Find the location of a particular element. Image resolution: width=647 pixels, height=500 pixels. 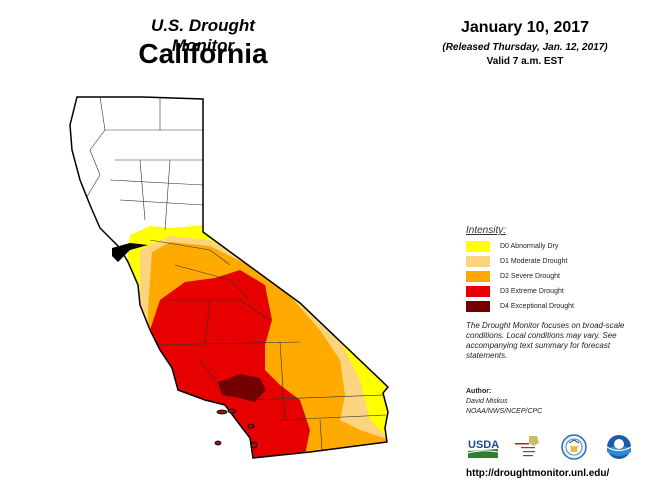

agency-logos: USDA is located at coordinates (551, 447).